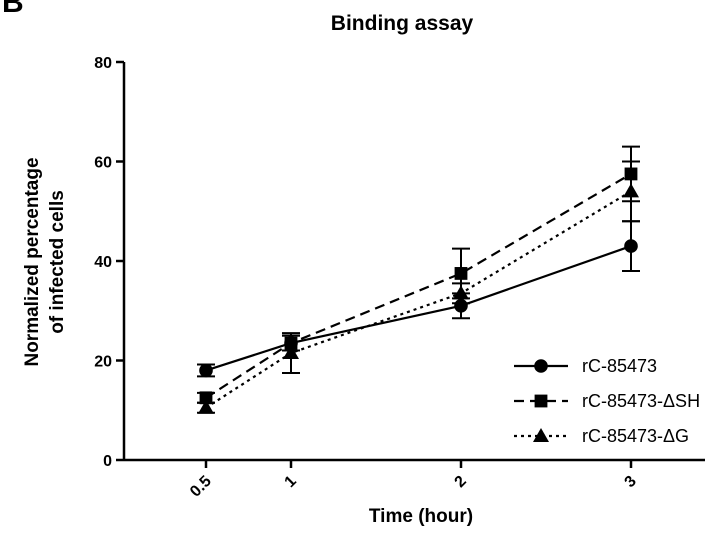  What do you see at coordinates (103, 362) in the screenshot?
I see `y-tick-label: 20` at bounding box center [103, 362].